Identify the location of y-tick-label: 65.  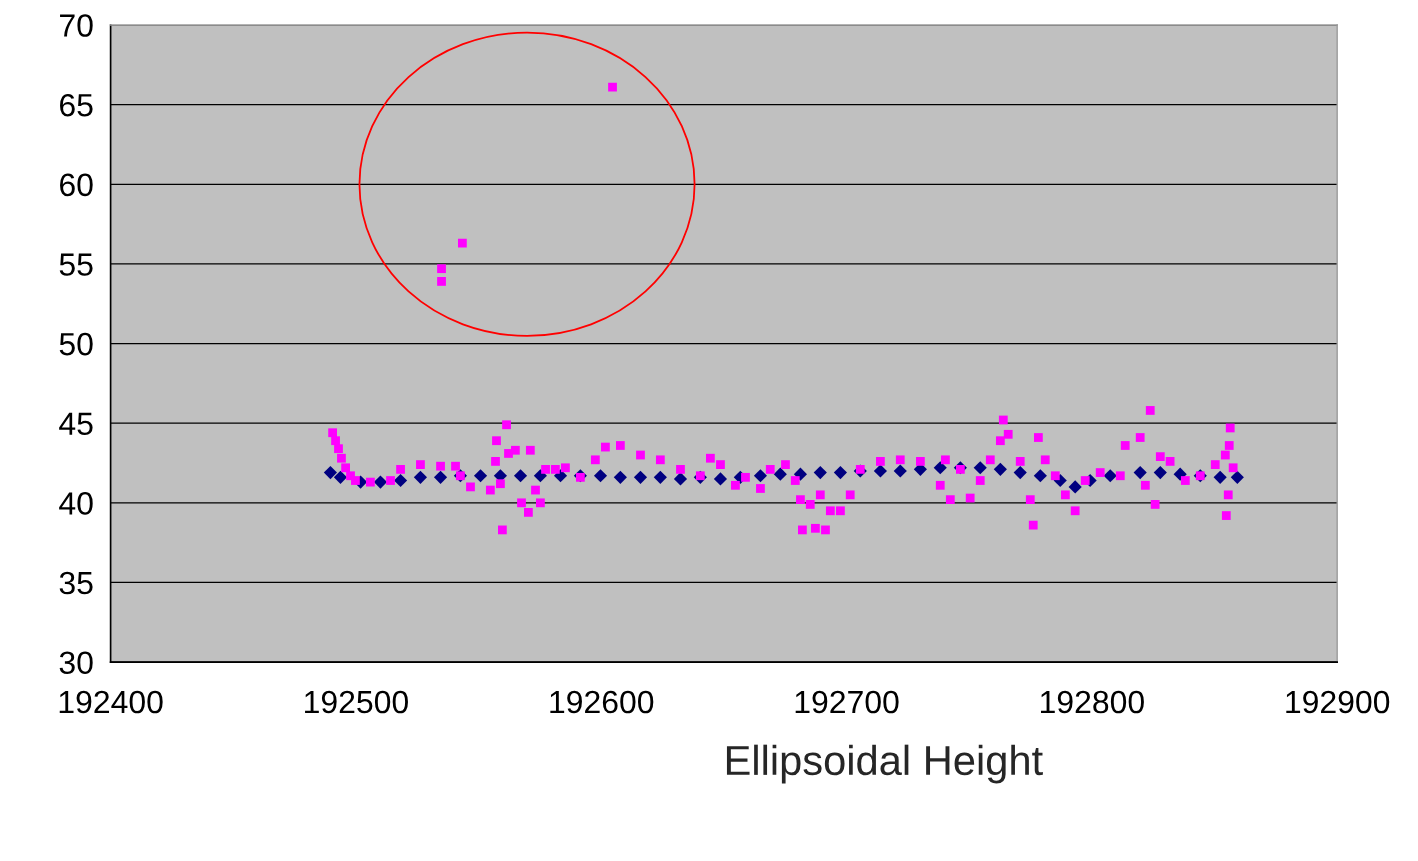
(76, 105).